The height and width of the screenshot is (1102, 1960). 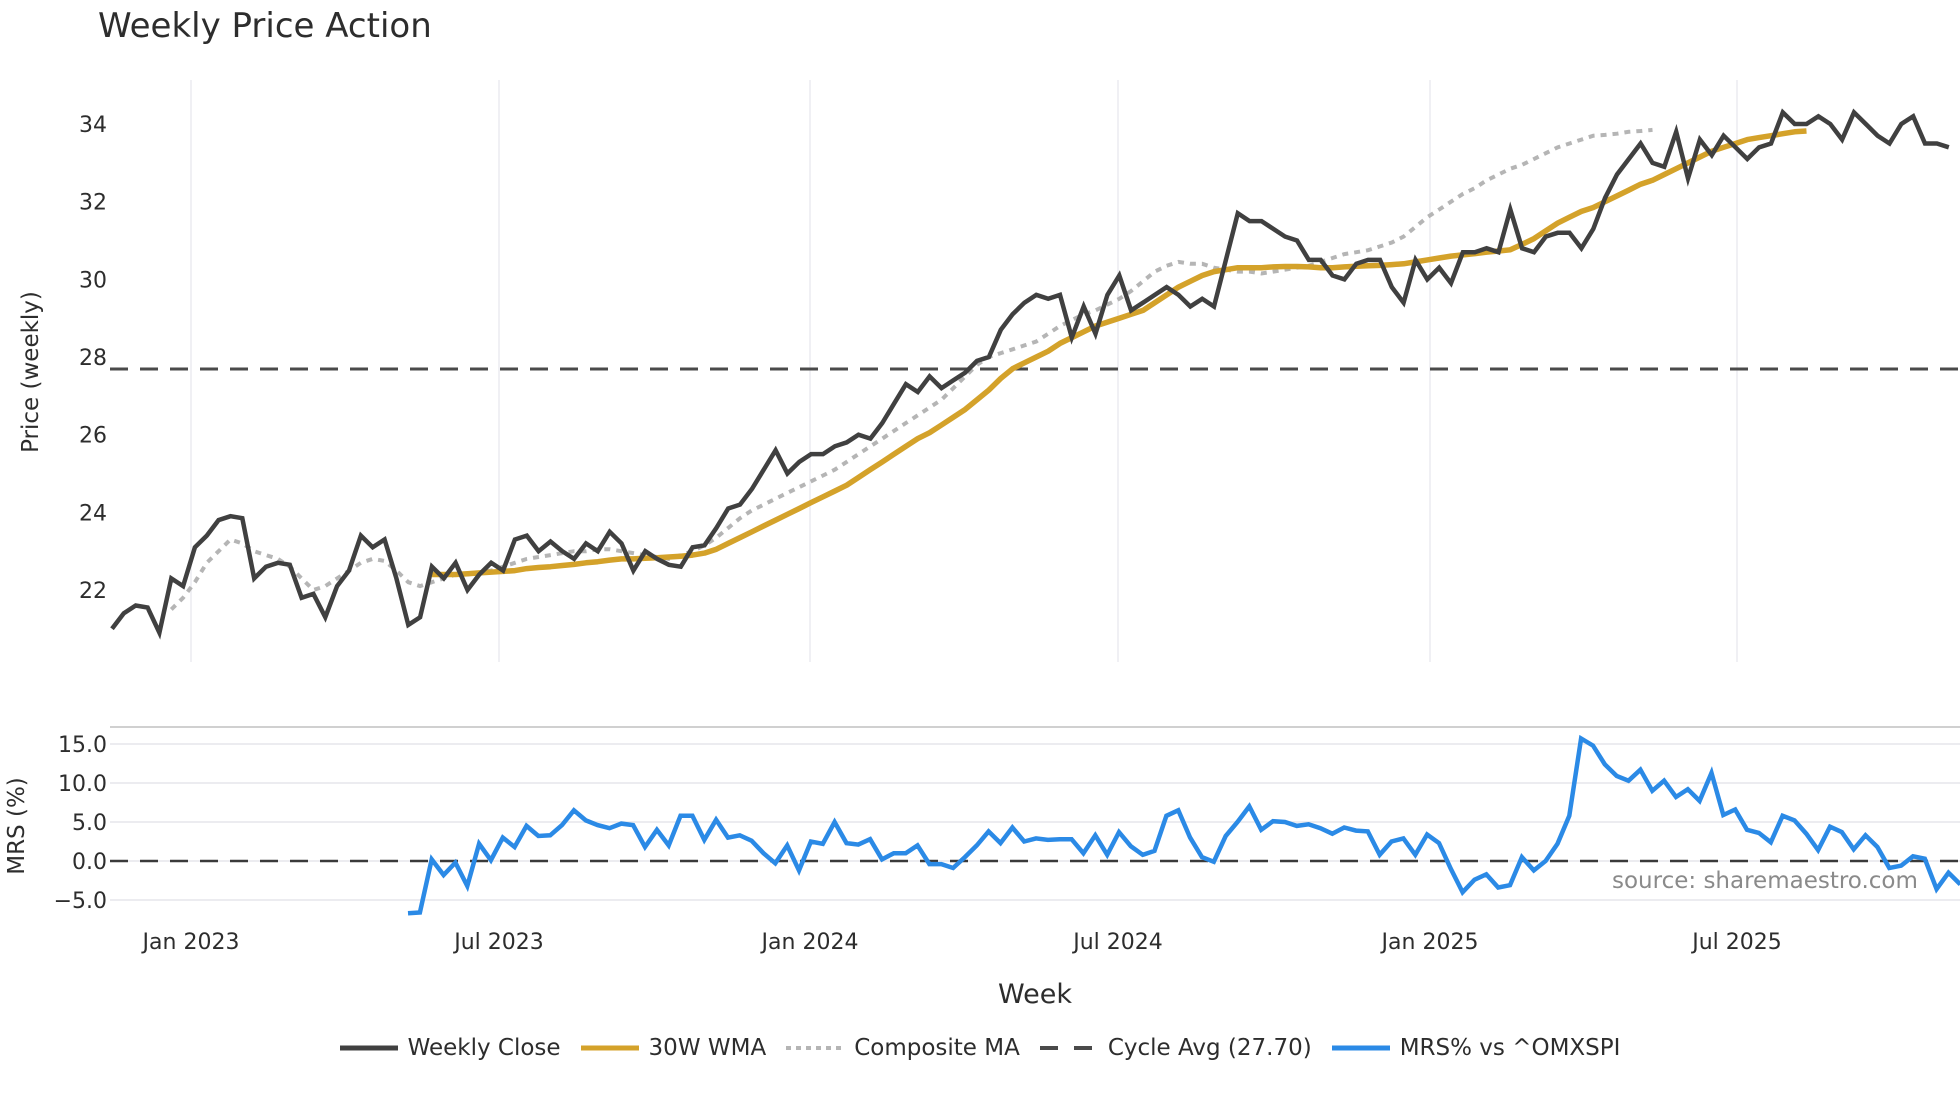 What do you see at coordinates (93, 591) in the screenshot?
I see `price-y-tick: 22` at bounding box center [93, 591].